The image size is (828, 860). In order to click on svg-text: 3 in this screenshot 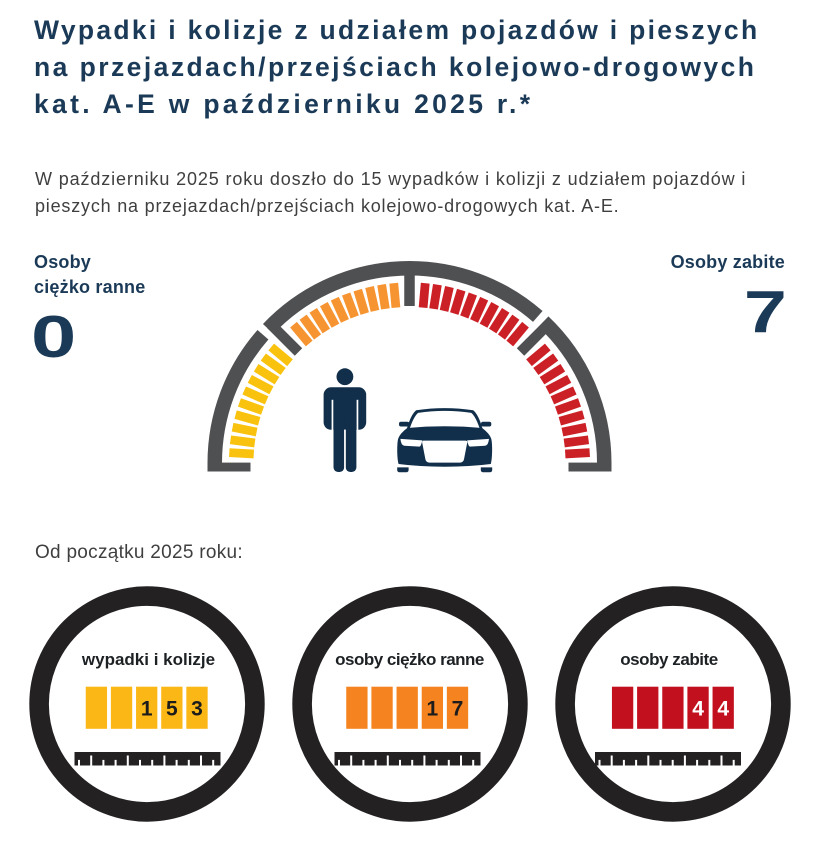, I will do `click(197, 708)`.